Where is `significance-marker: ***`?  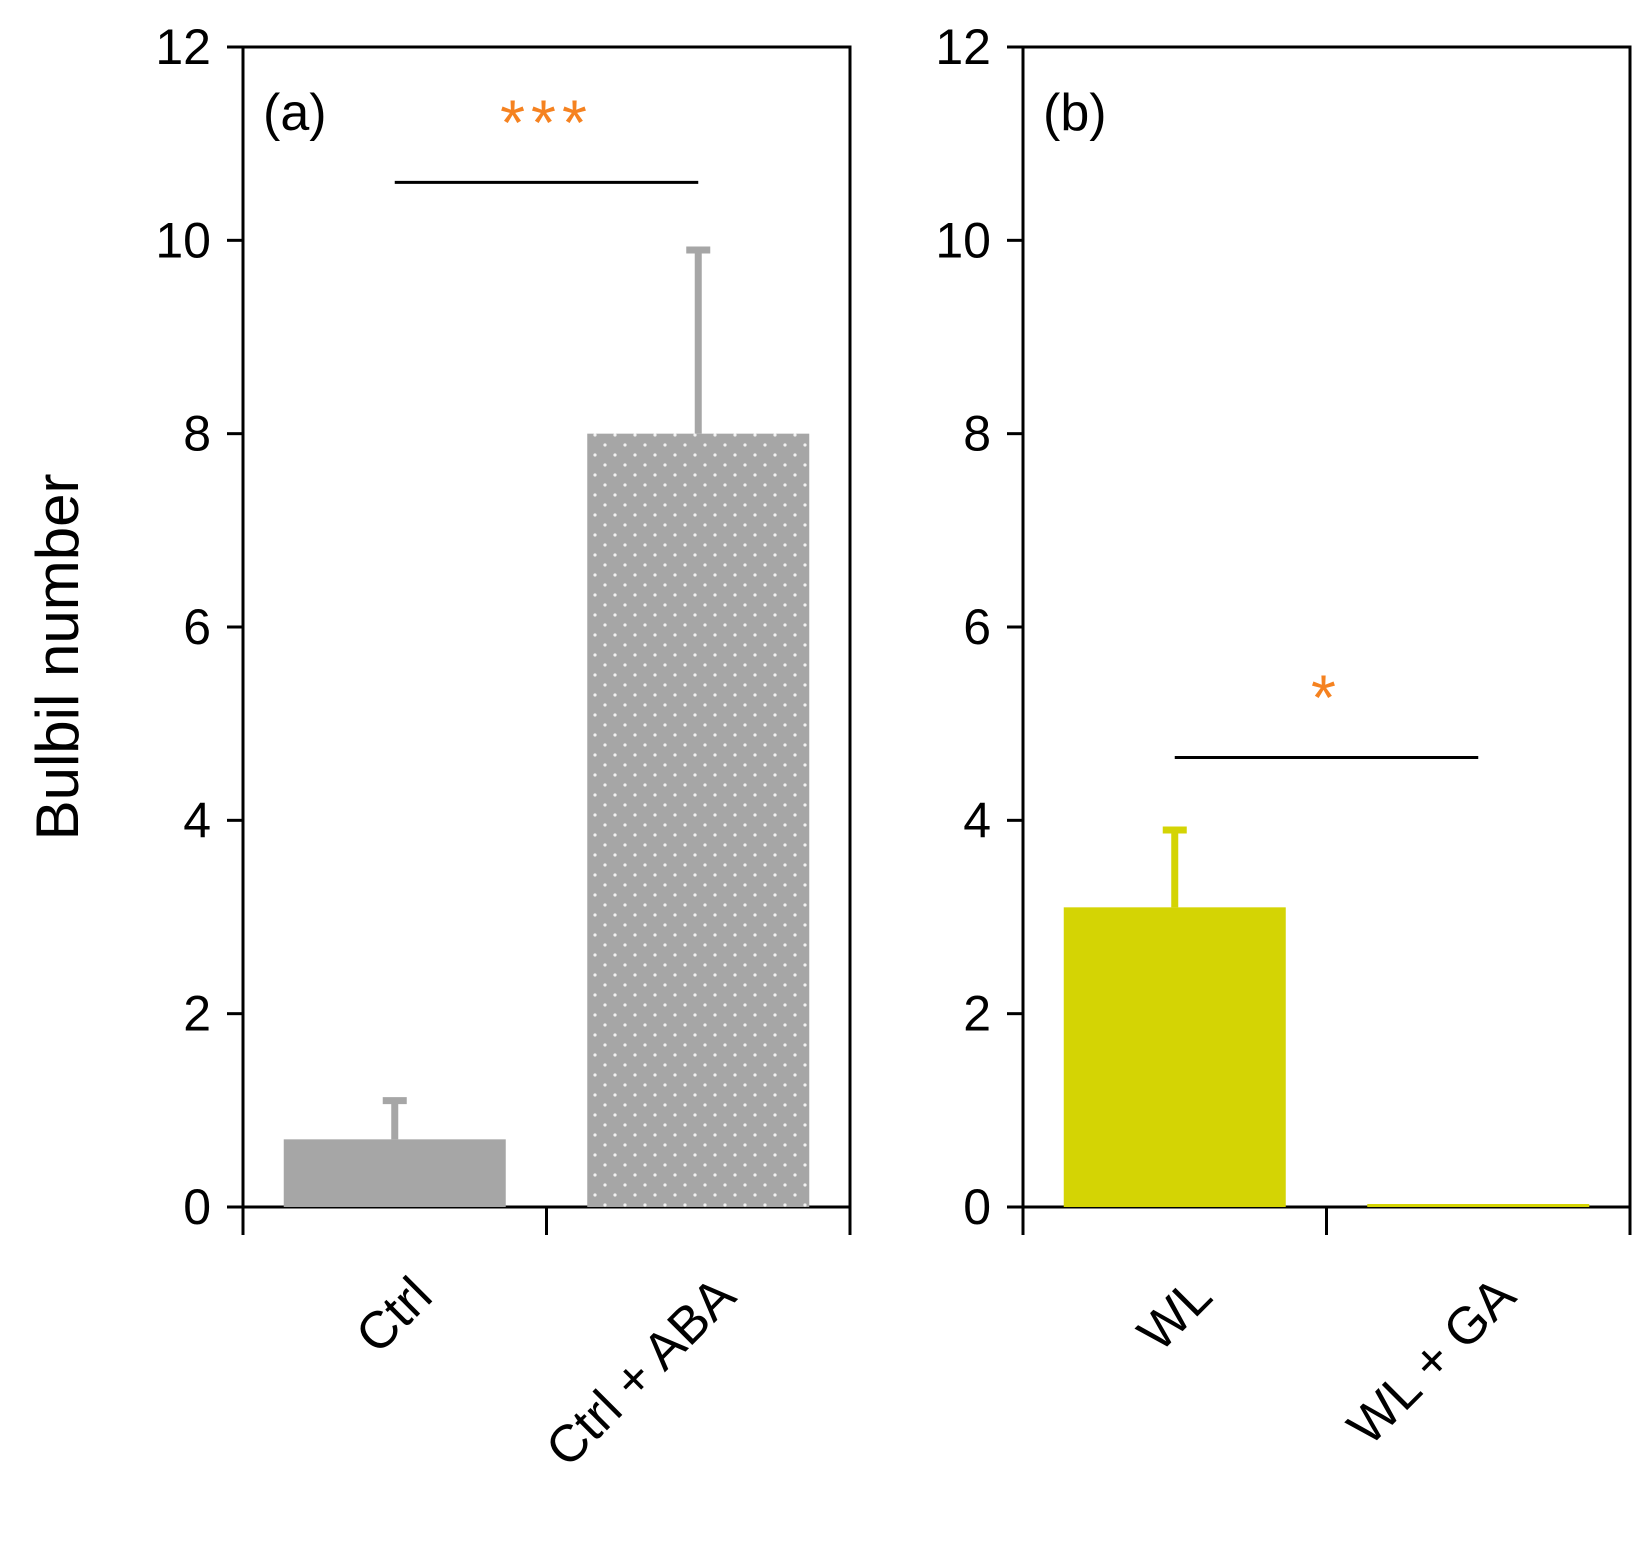
significance-marker: *** is located at coordinates (546, 122).